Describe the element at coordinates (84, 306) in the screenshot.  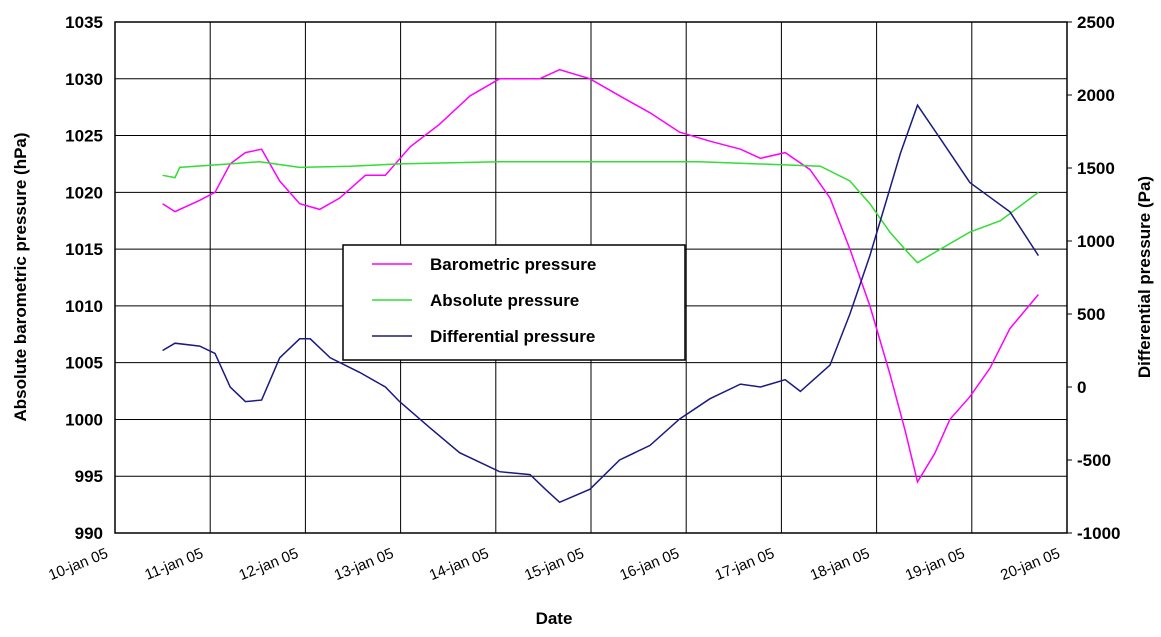
I see `y-tick-label: 1010` at that location.